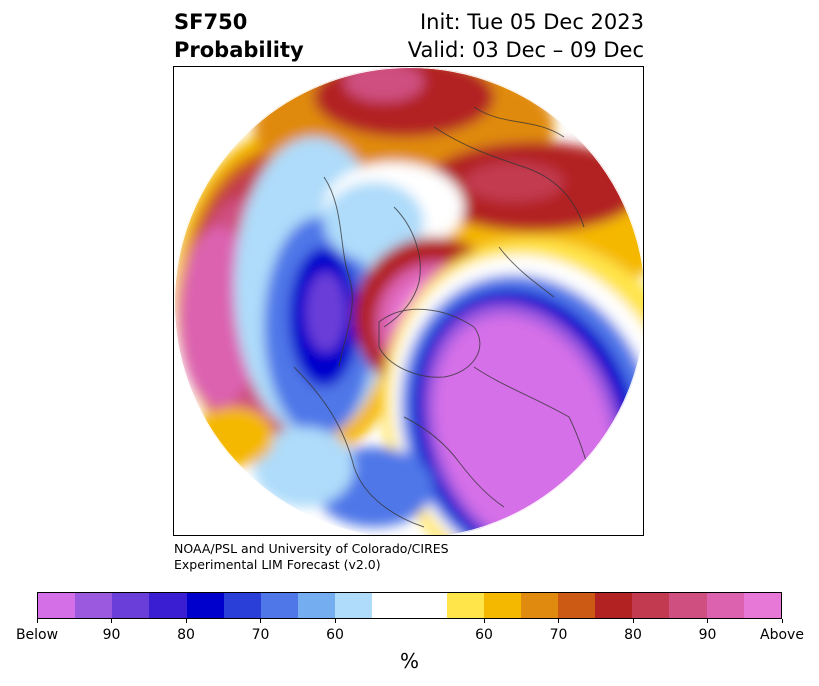 The height and width of the screenshot is (686, 819). I want to click on colorbar-tick-label: Below, so click(37, 635).